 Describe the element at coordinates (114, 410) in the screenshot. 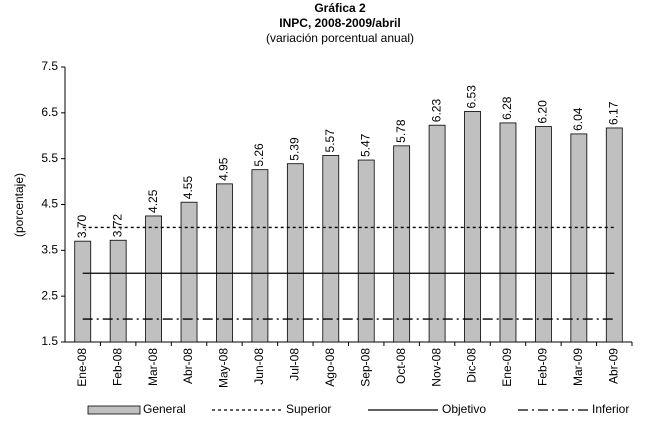

I see `legend-swatch` at that location.